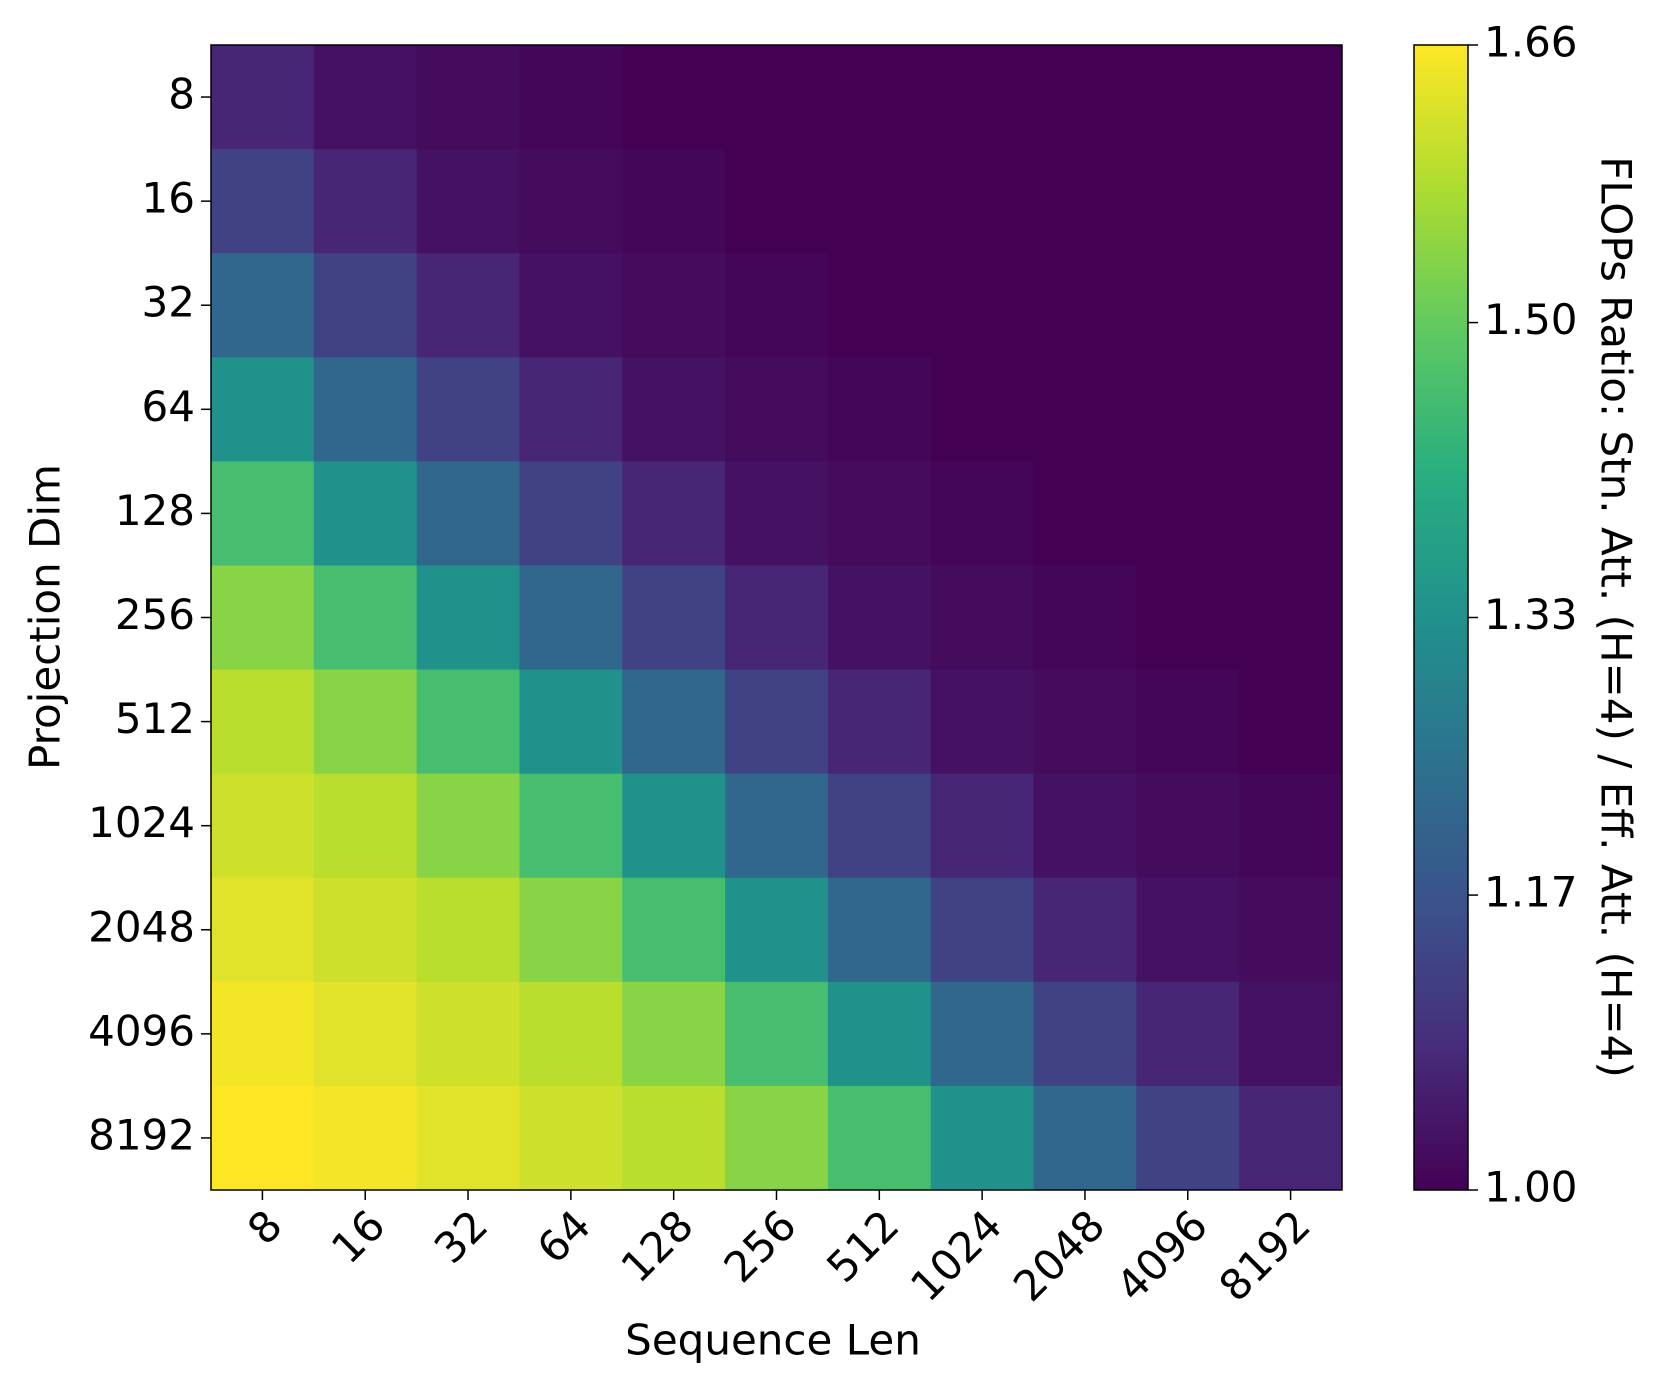 This screenshot has height=1384, width=1661. I want to click on colorbar-tick-label: 1.66, so click(1531, 42).